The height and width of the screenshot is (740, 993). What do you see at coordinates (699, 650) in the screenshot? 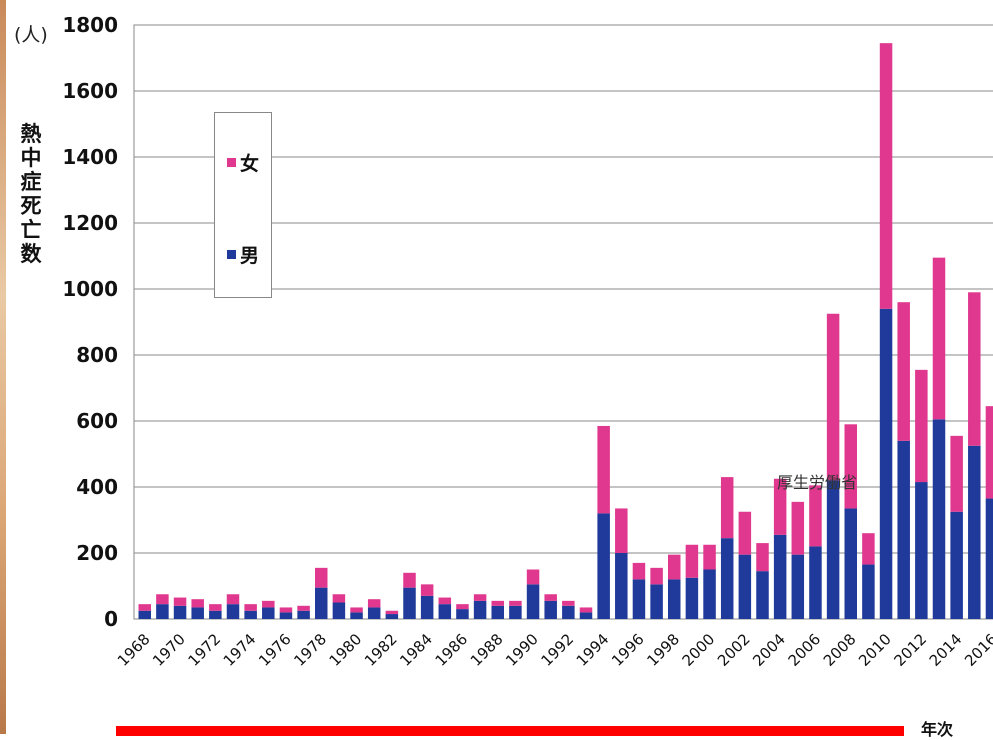
I see `x-tick-label: 2000` at bounding box center [699, 650].